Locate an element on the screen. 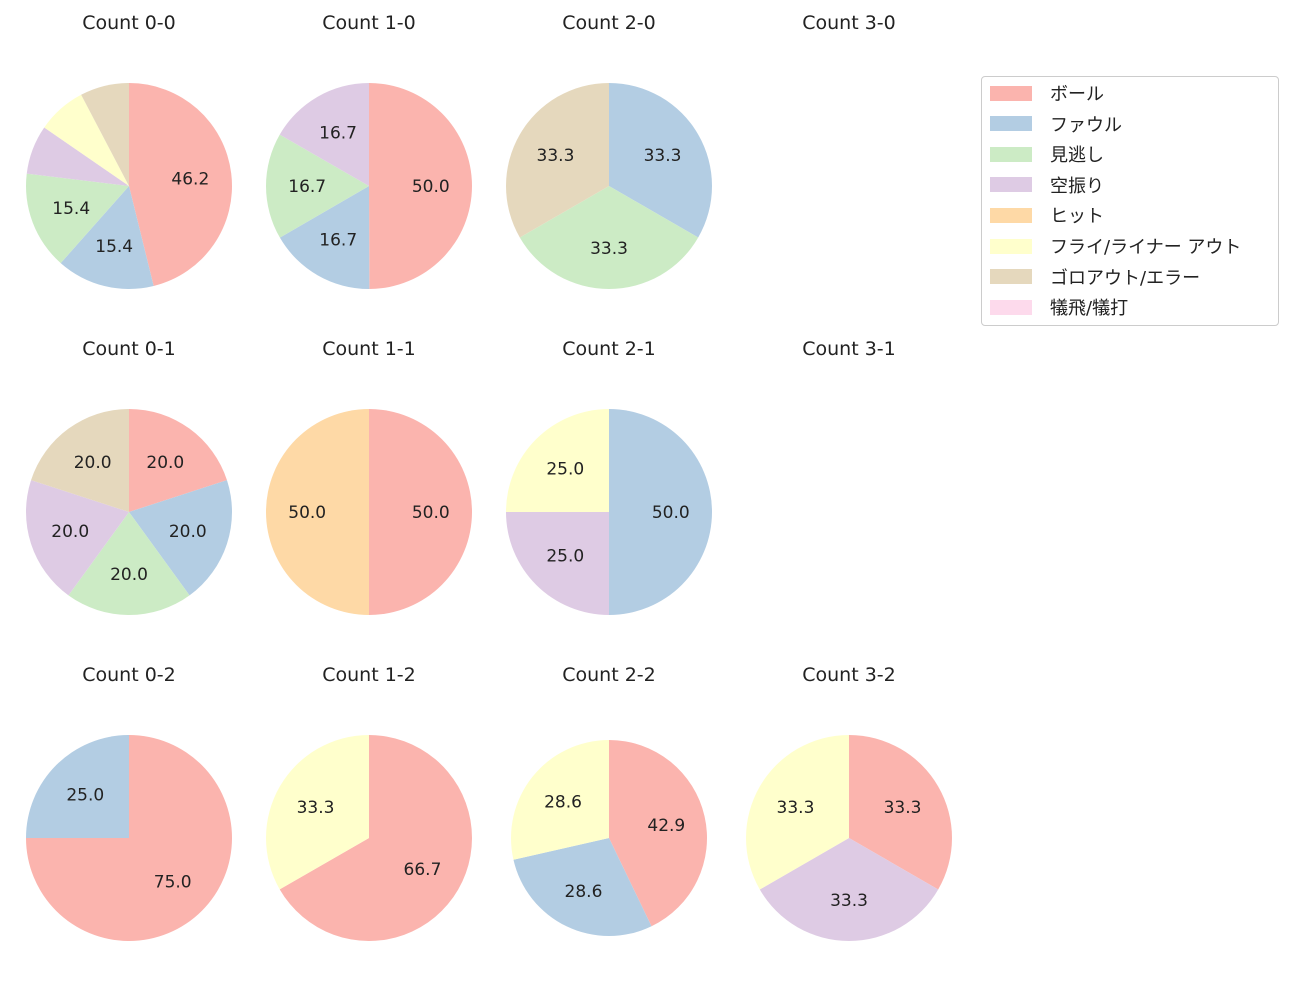 This screenshot has height=1000, width=1300. pie-count-0-0: Count 0-0 46.2 15.415.4 is located at coordinates (129, 151).